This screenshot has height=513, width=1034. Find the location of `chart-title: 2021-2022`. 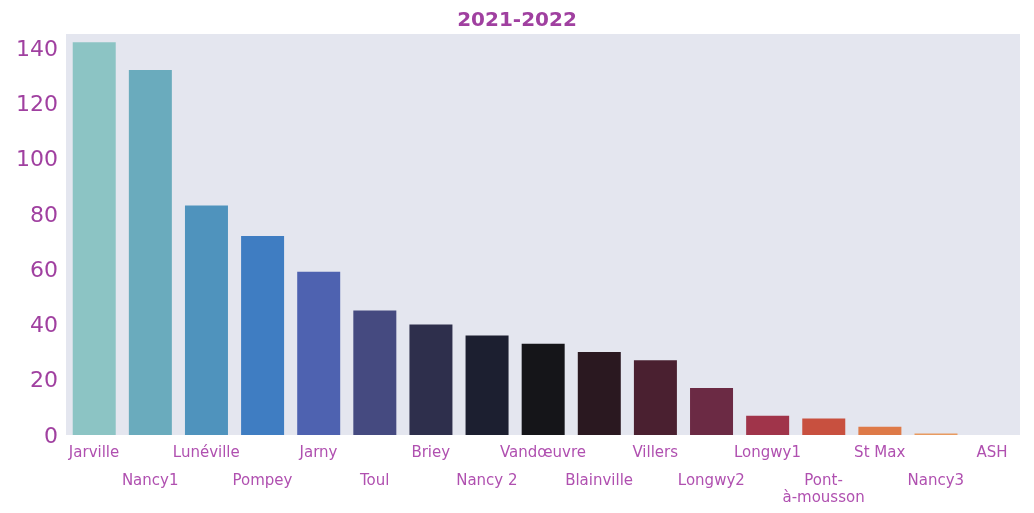

chart-title: 2021-2022 is located at coordinates (517, 19).